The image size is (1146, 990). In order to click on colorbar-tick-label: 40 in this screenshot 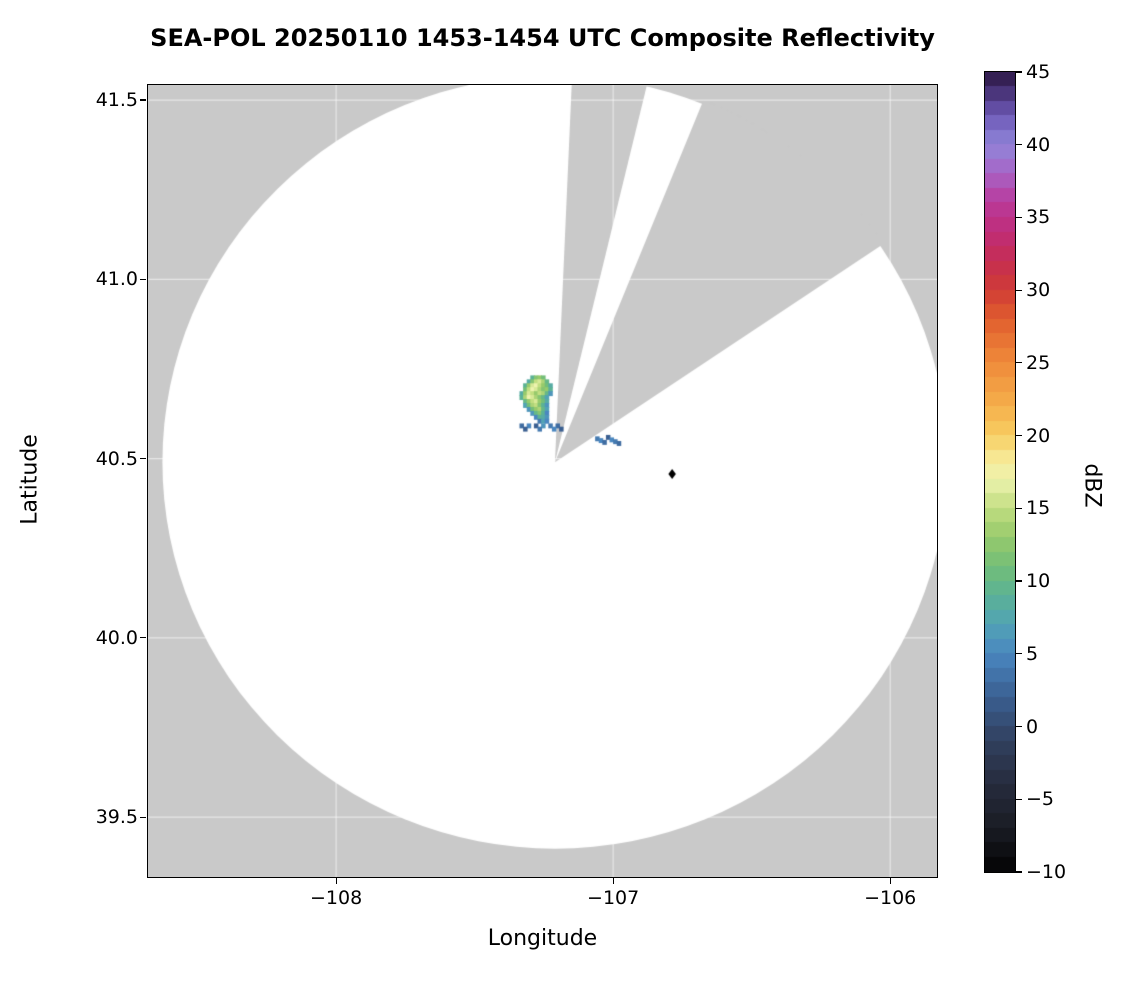, I will do `click(1038, 144)`.